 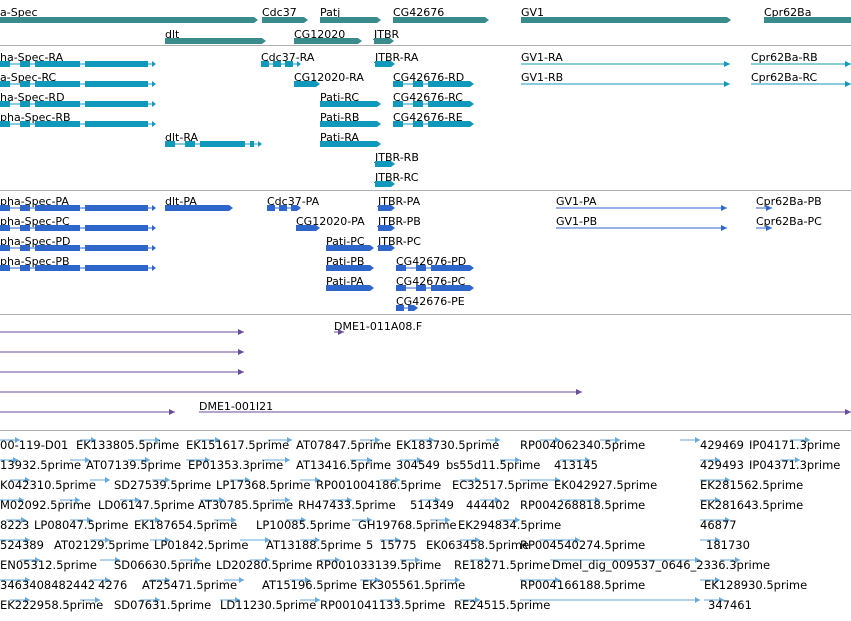 What do you see at coordinates (418, 12) in the screenshot?
I see `feature-label: CG42676` at bounding box center [418, 12].